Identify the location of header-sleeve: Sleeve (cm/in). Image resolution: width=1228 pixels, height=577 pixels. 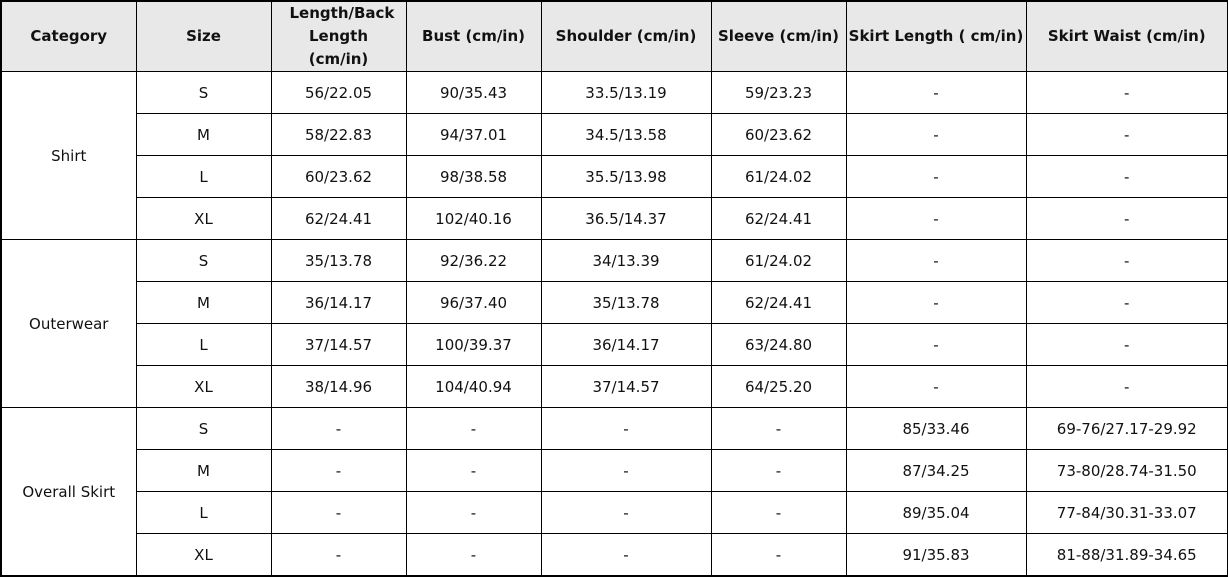
(778, 36).